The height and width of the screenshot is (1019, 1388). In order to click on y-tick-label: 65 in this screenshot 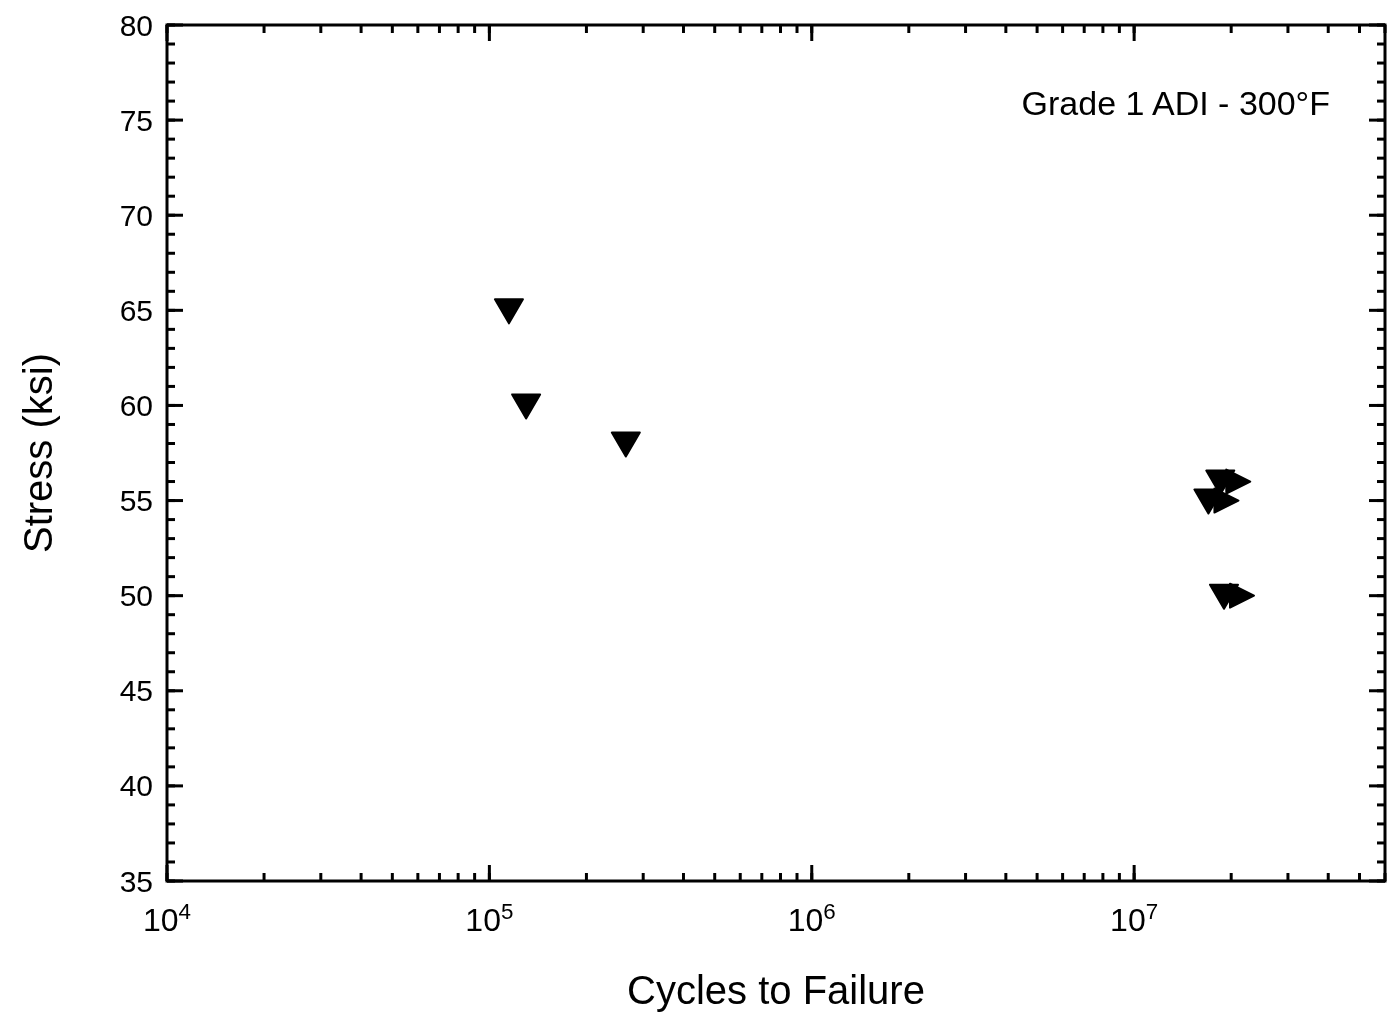, I will do `click(136, 310)`.